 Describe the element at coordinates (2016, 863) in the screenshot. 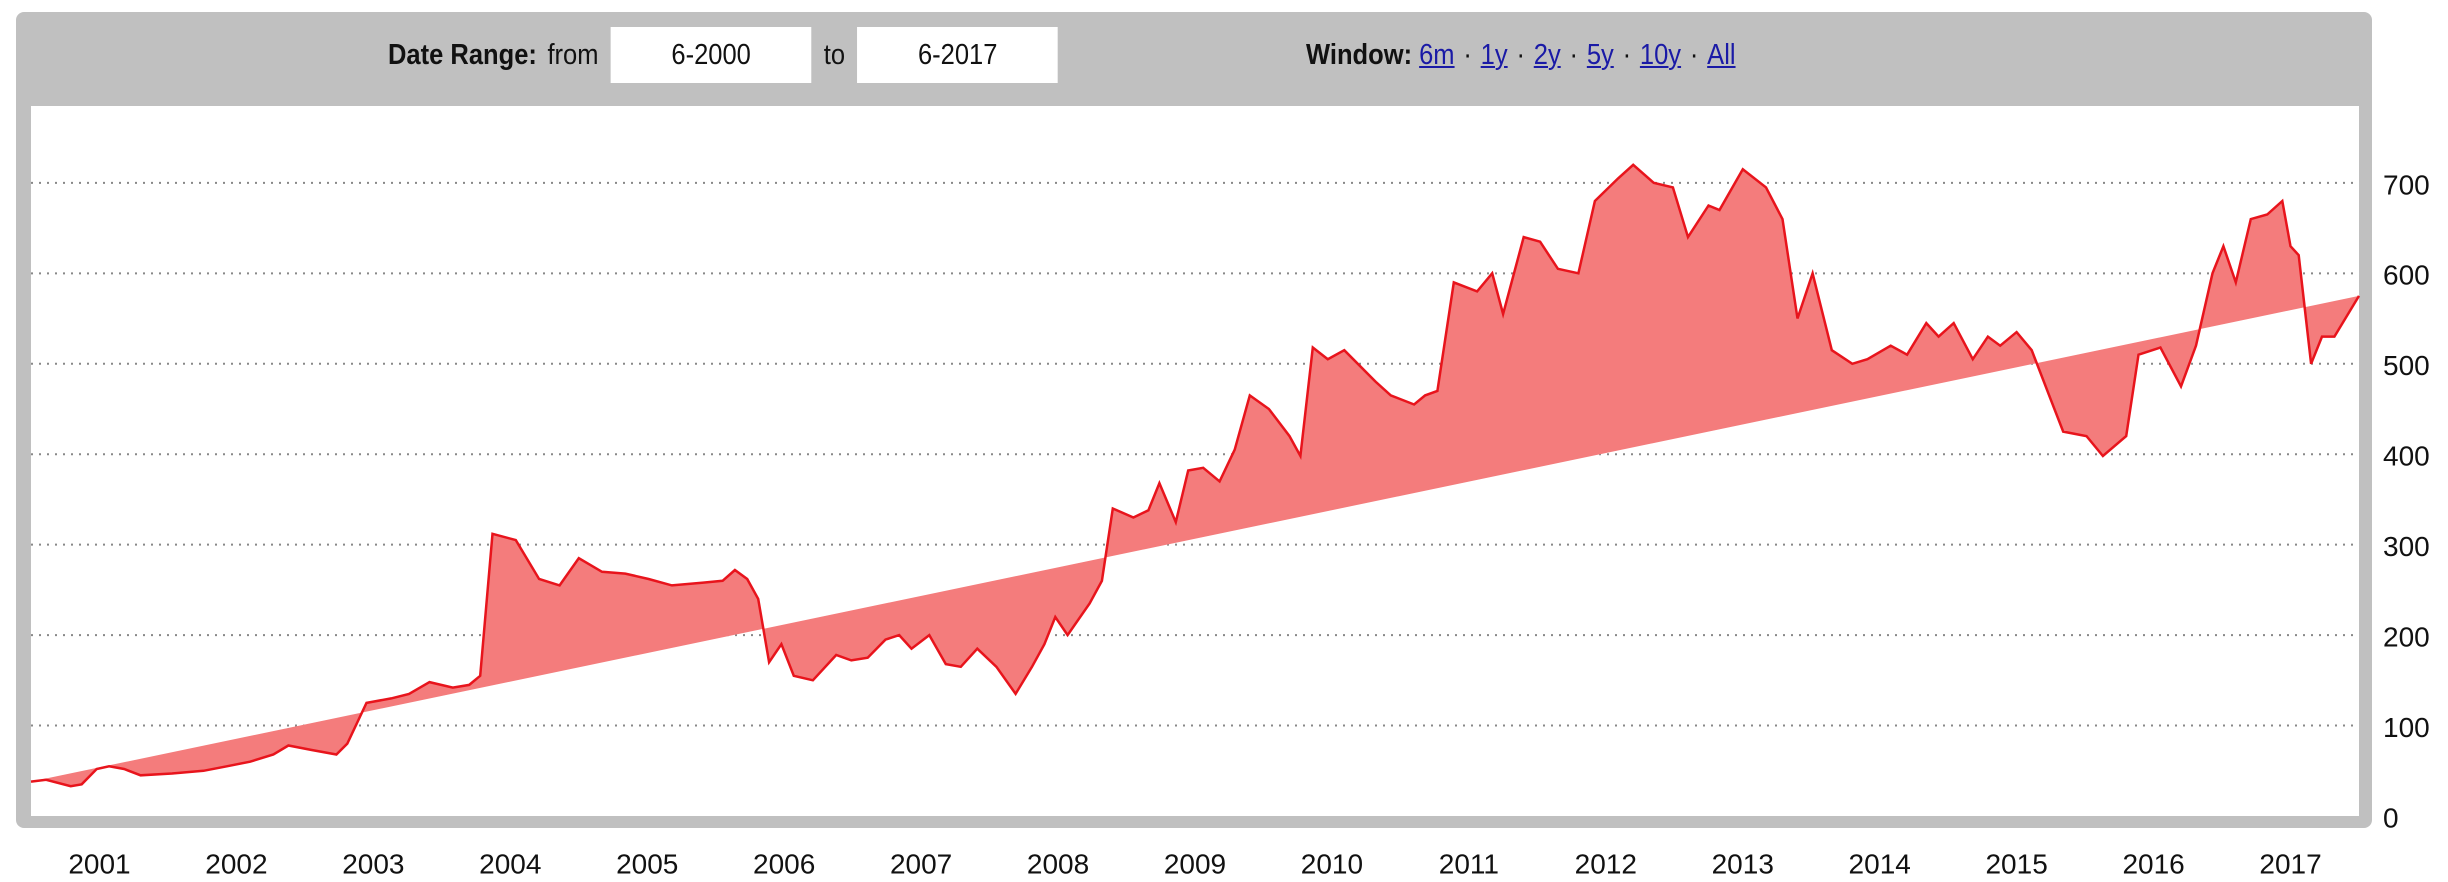

I see `x-tick-label: 2015` at that location.